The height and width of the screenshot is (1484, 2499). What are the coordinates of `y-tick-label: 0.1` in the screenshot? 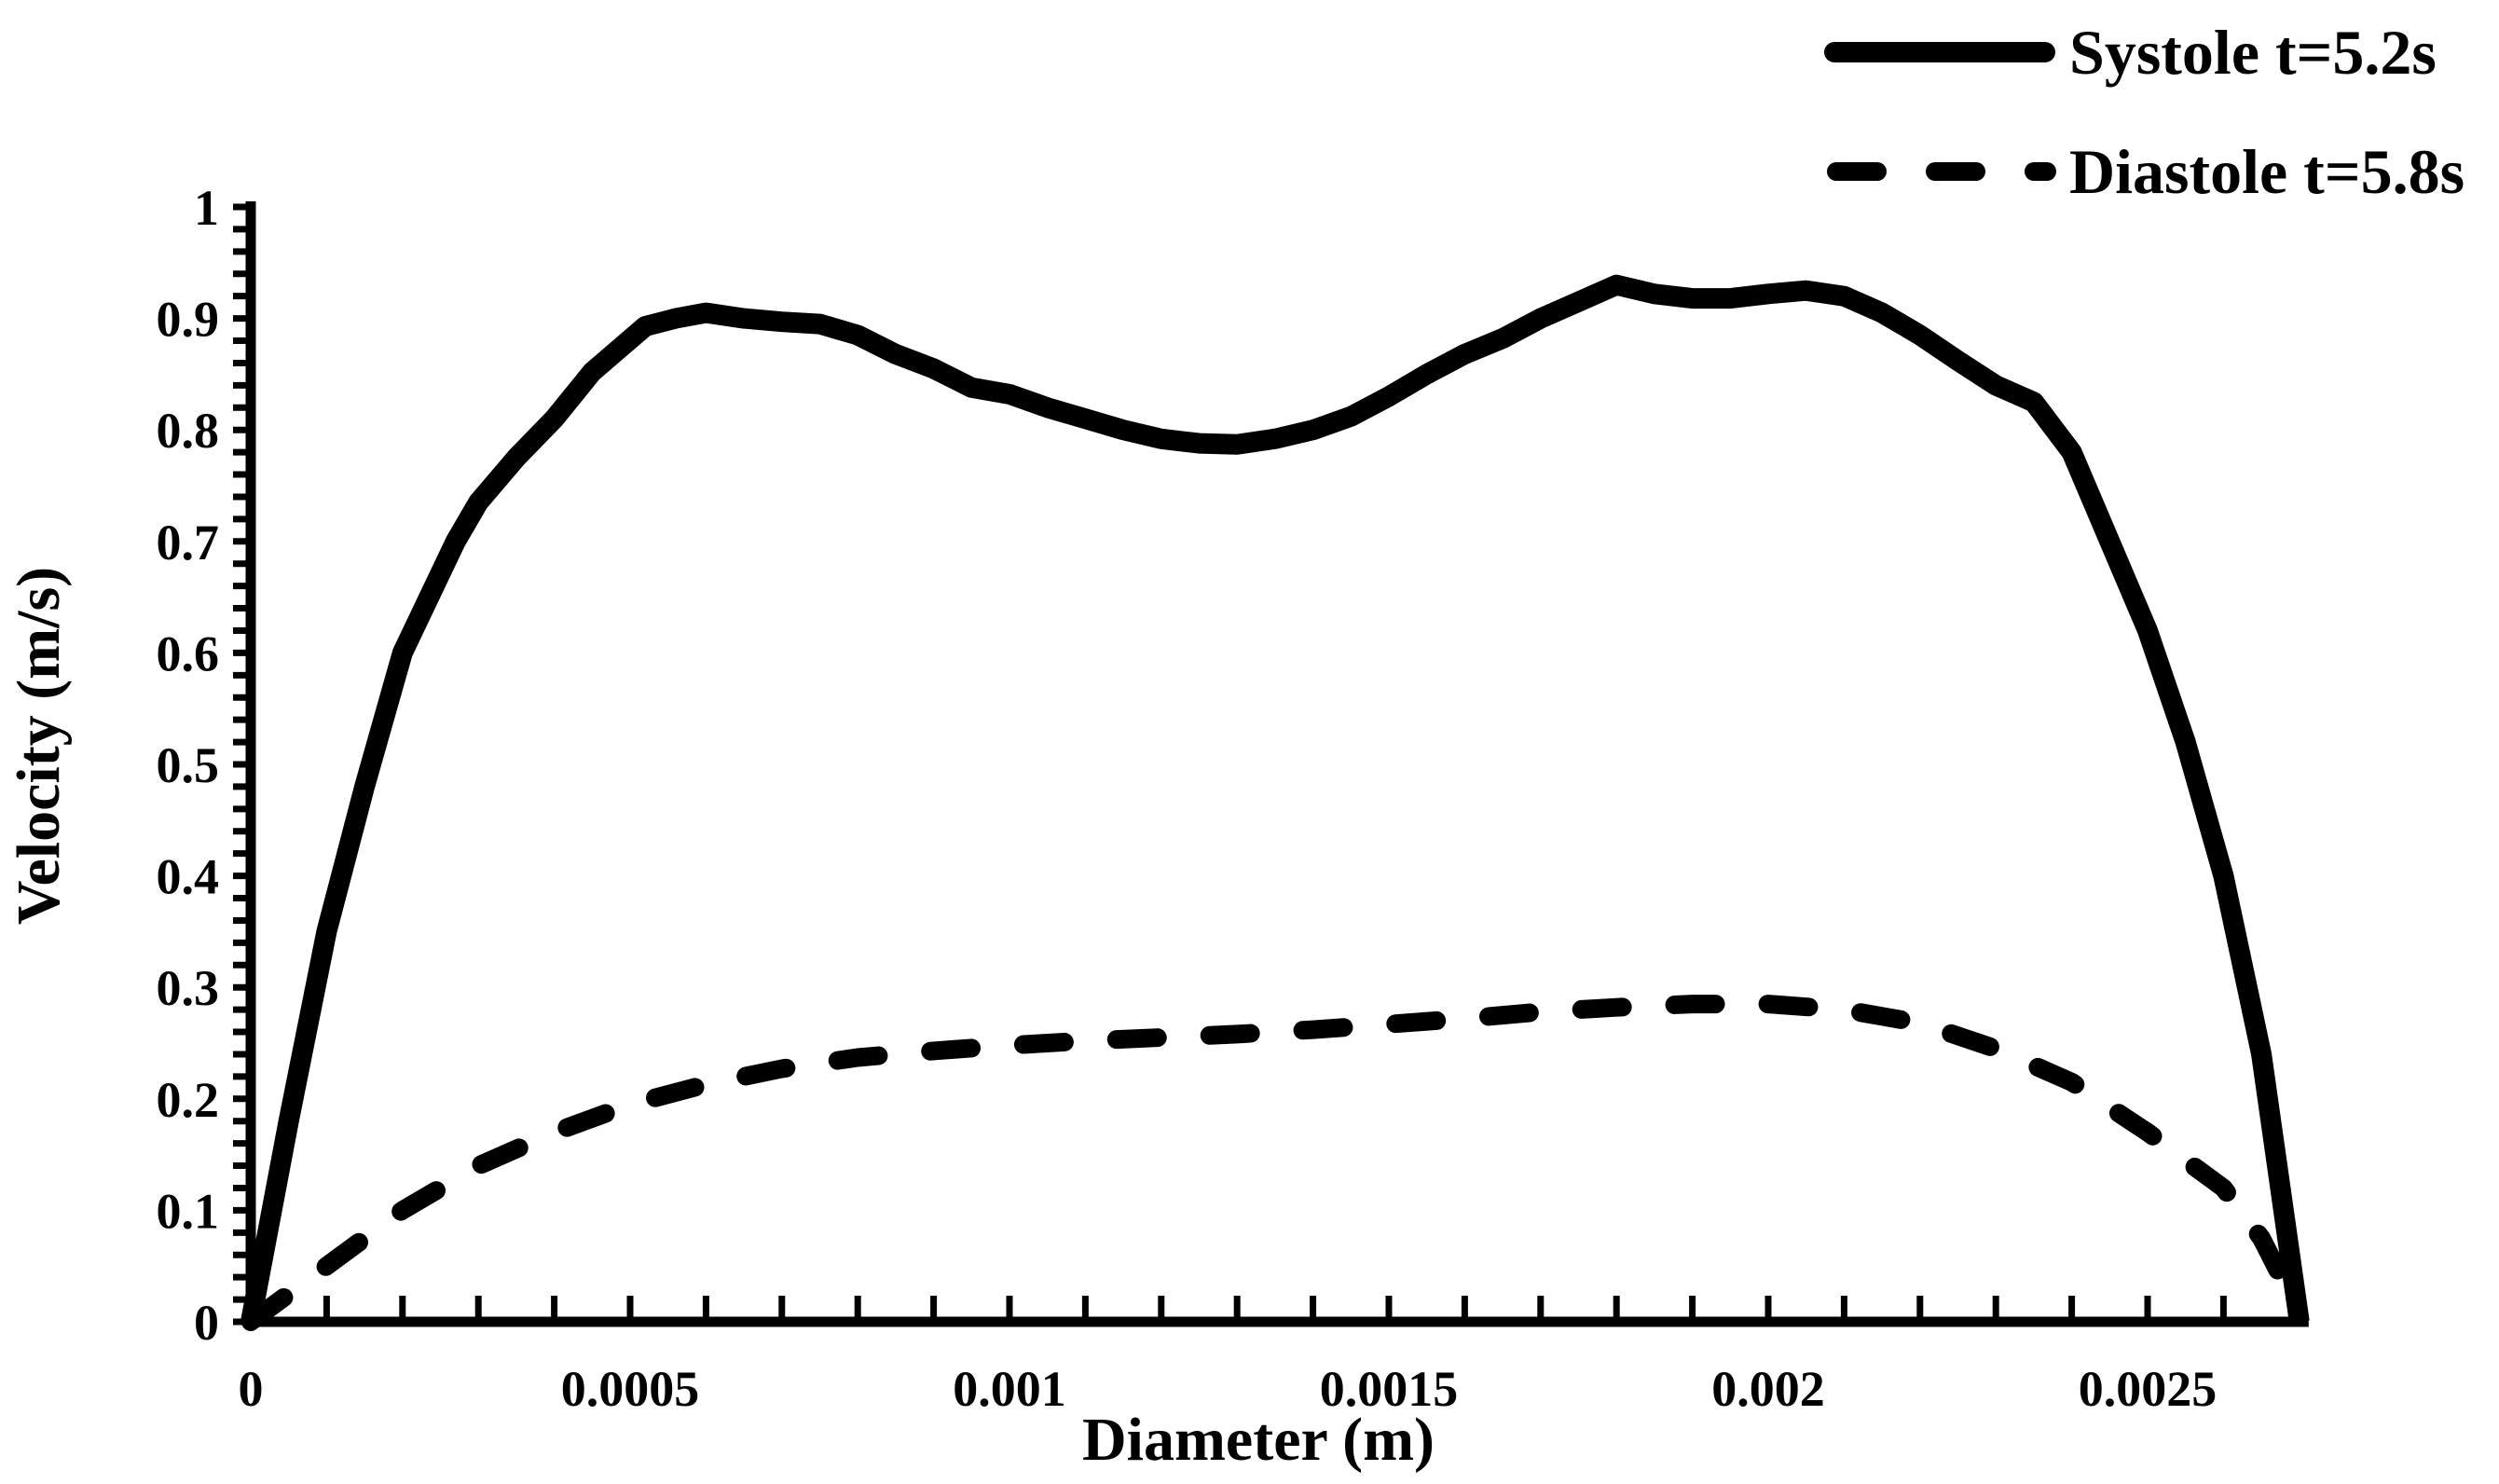 It's located at (188, 1211).